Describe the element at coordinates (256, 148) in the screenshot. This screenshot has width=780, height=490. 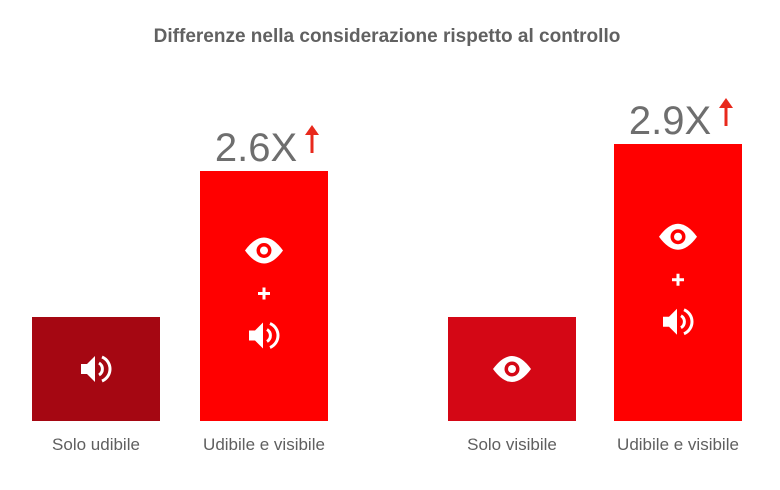
I see `multiplier-label: 2.6X` at that location.